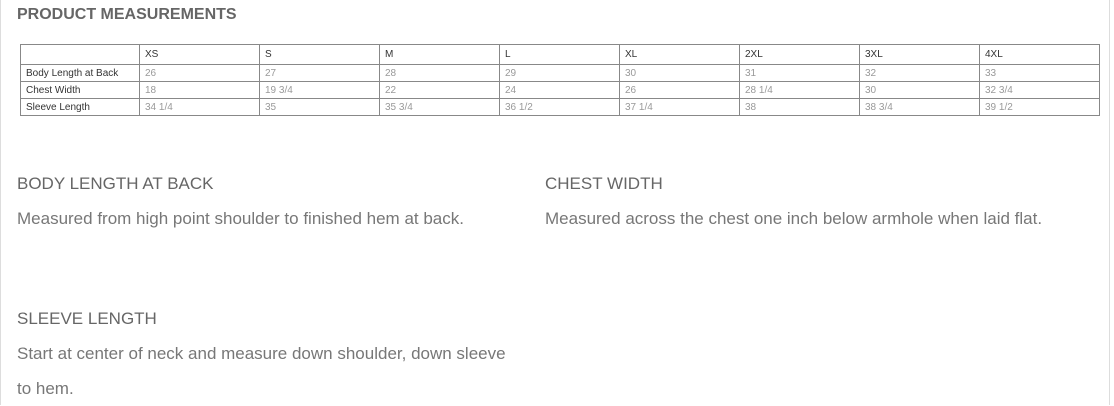 This screenshot has height=406, width=1114. What do you see at coordinates (199, 107) in the screenshot?
I see `cell: 34 1/4` at bounding box center [199, 107].